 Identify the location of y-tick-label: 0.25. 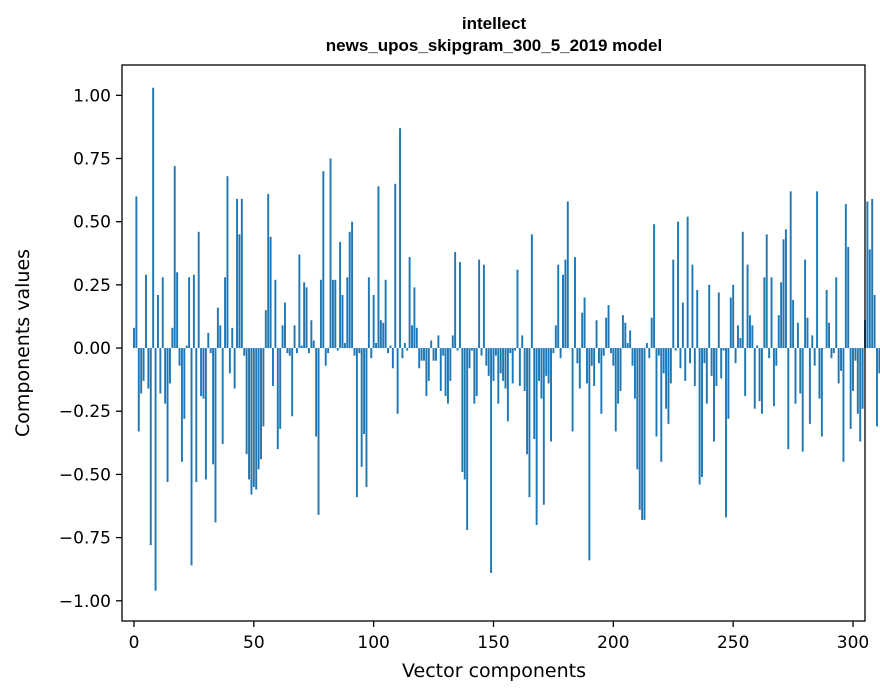
(92, 286).